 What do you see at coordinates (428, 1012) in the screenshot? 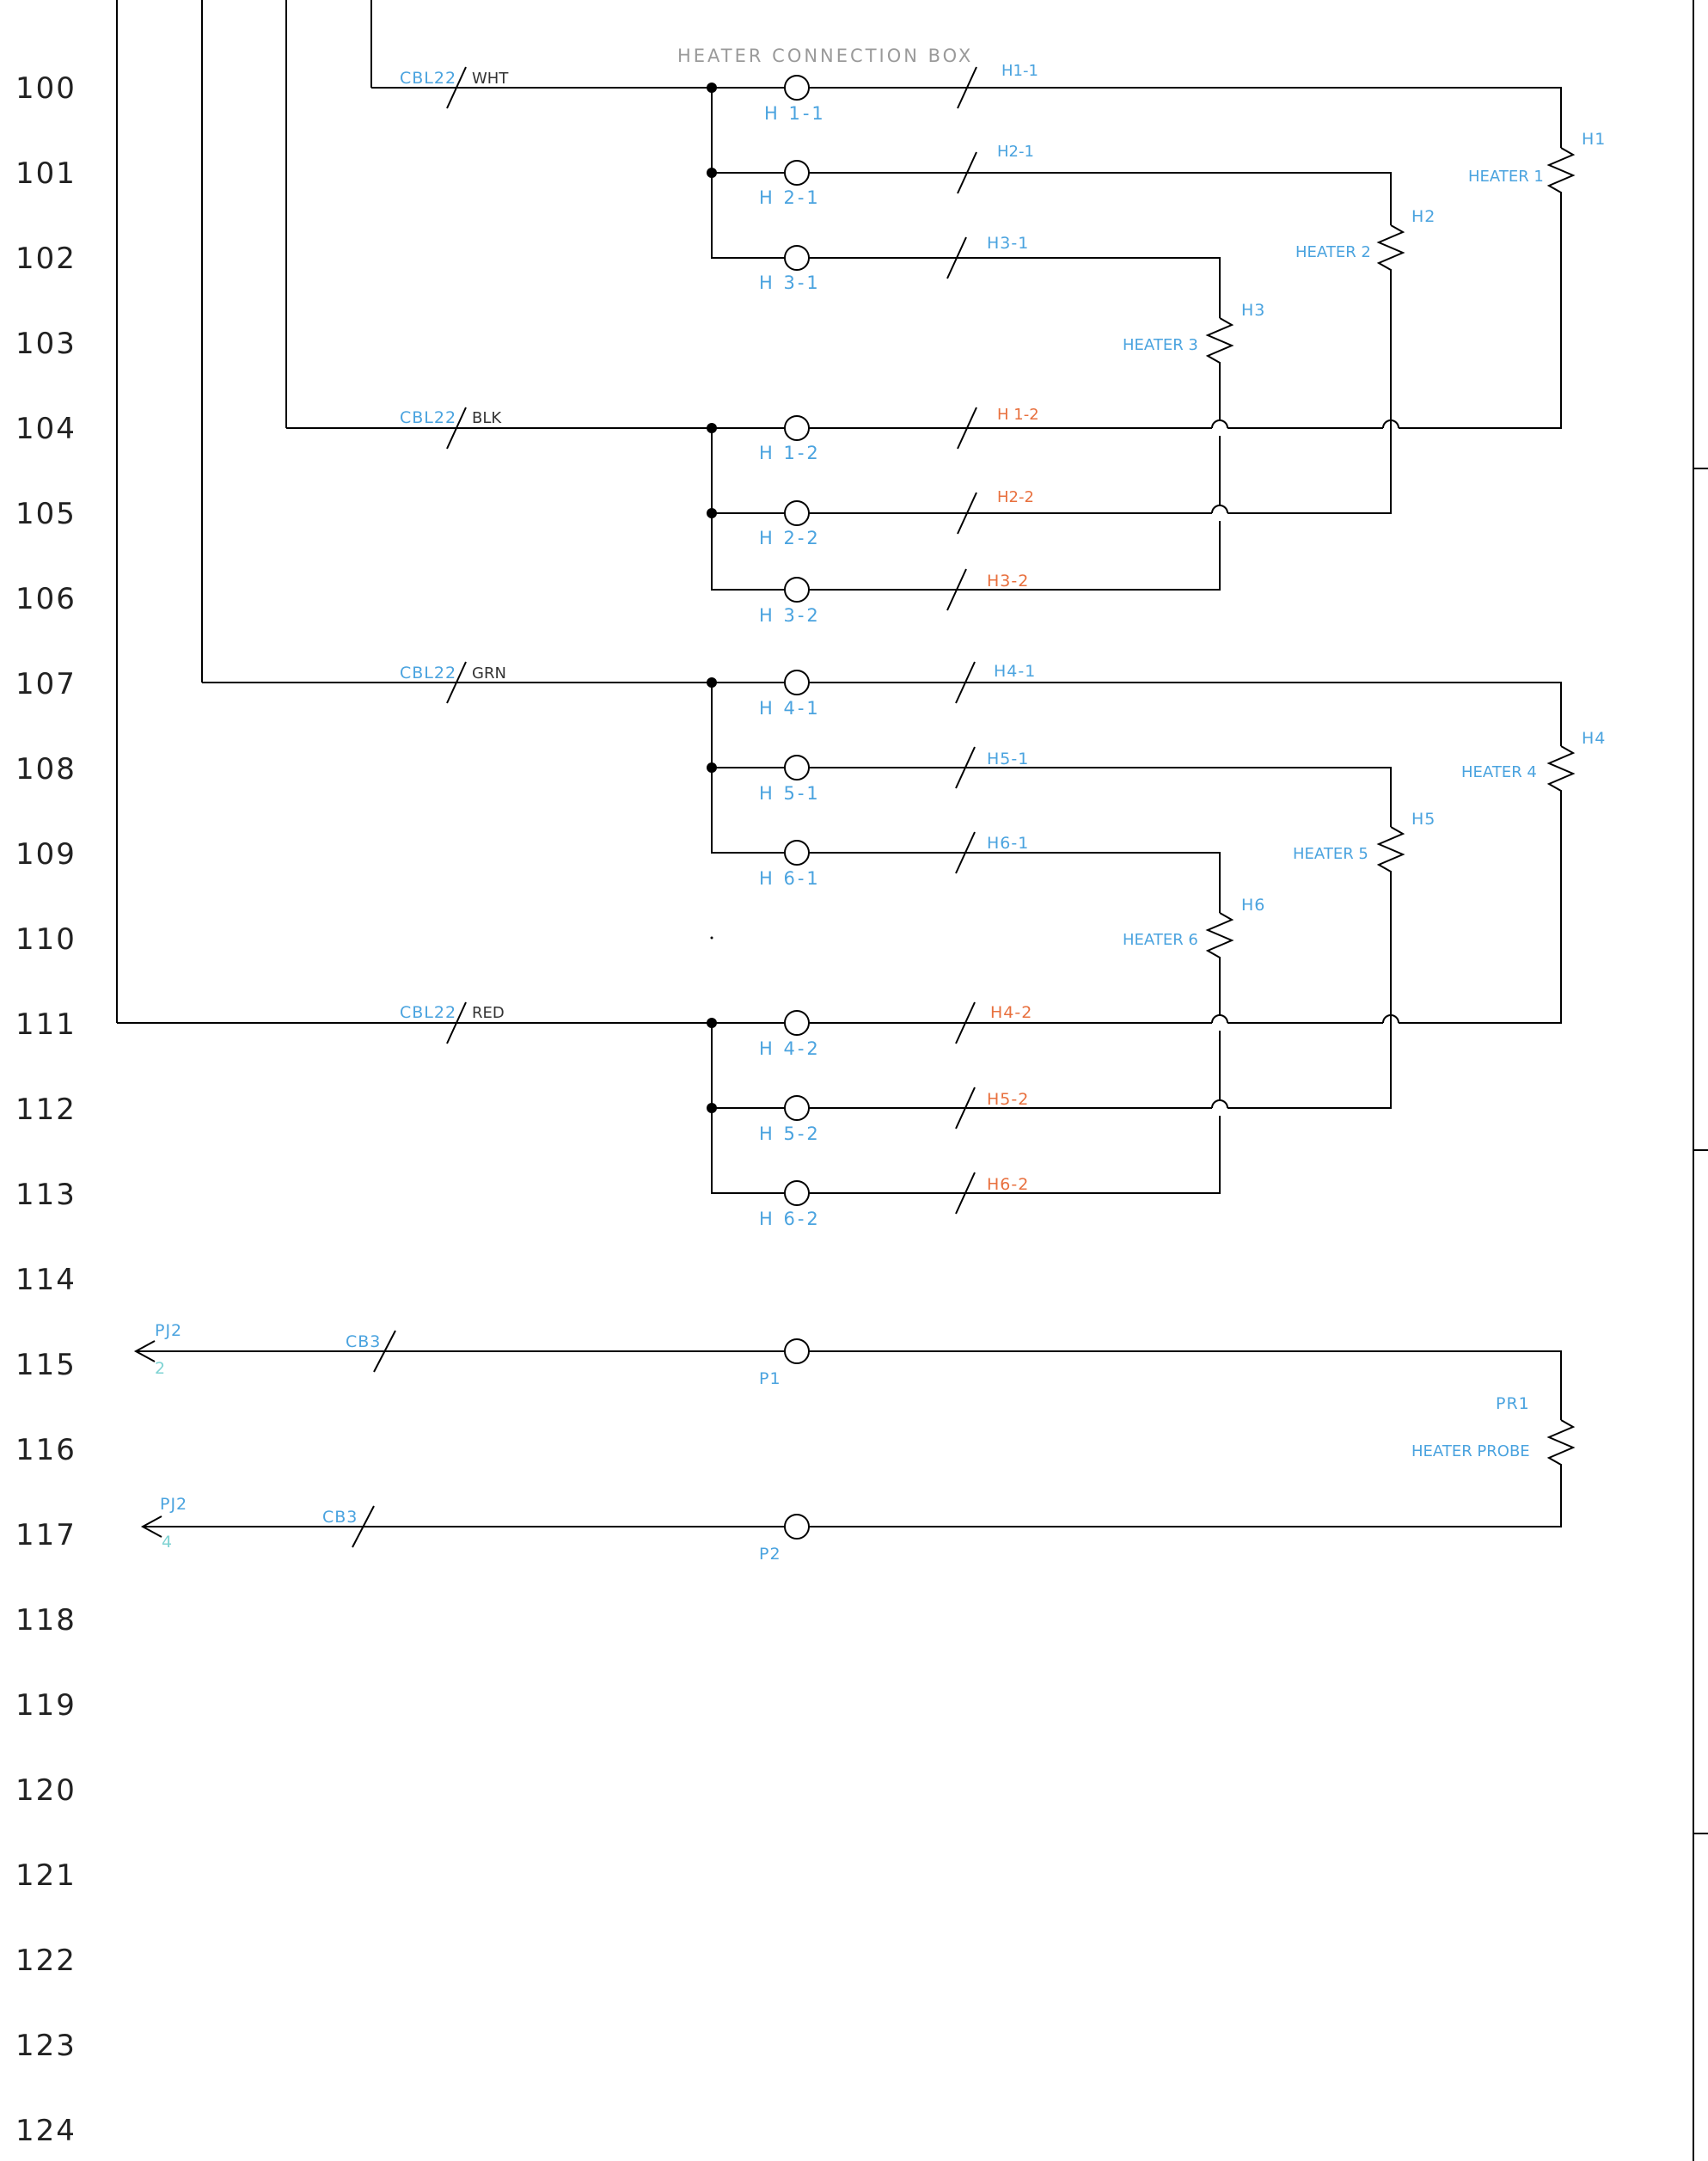
I see `cable-label-4: CBL22` at bounding box center [428, 1012].